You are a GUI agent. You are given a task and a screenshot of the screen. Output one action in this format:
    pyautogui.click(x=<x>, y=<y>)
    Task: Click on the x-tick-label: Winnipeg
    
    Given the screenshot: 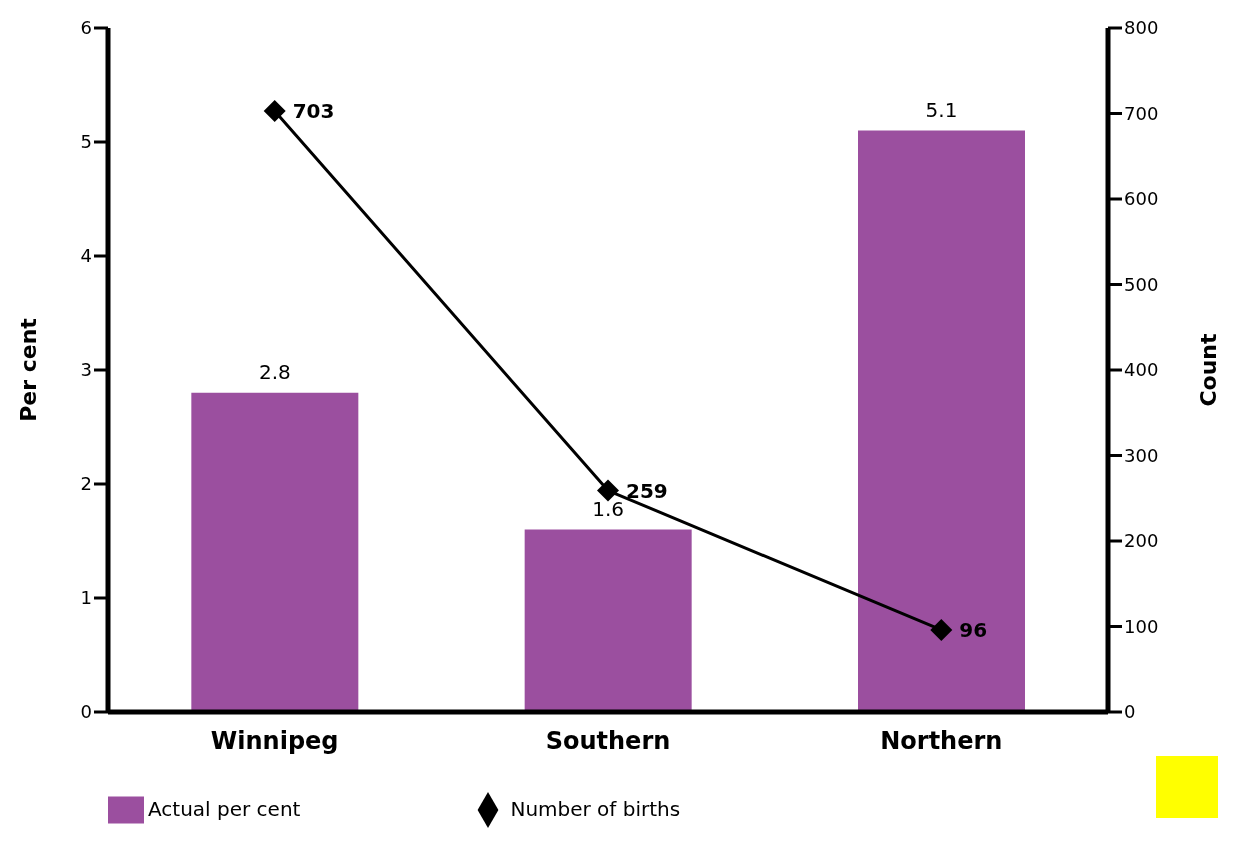 What is the action you would take?
    pyautogui.click(x=274, y=741)
    